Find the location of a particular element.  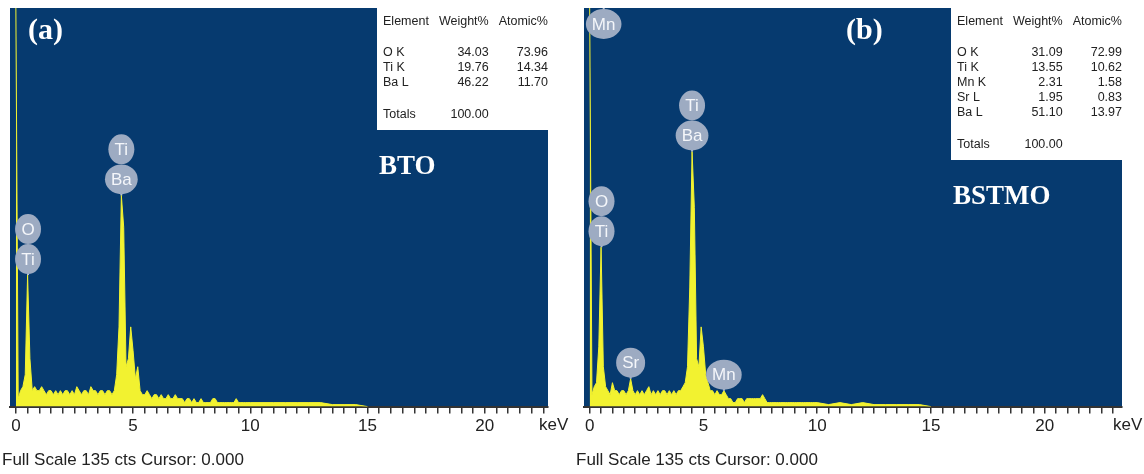

annotation: BTO is located at coordinates (407, 165).